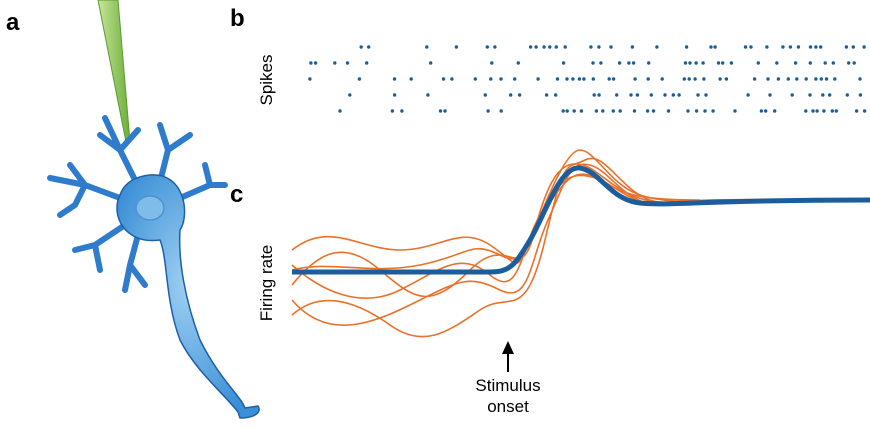 The height and width of the screenshot is (429, 870). What do you see at coordinates (13, 22) in the screenshot?
I see `panel-label: a` at bounding box center [13, 22].